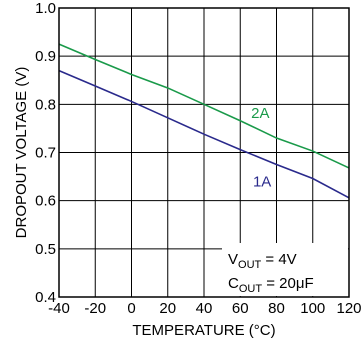 This screenshot has height=347, width=363. What do you see at coordinates (59, 308) in the screenshot?
I see `x-tick-label: -40` at bounding box center [59, 308].